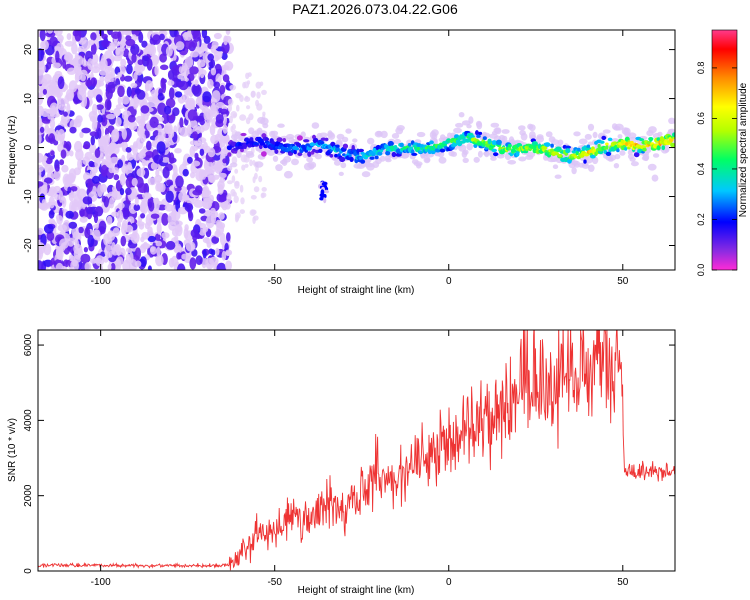 This screenshot has width=750, height=600. Describe the element at coordinates (356, 290) in the screenshot. I see `spectrogram-x-label: Height of straight line (km)` at that location.